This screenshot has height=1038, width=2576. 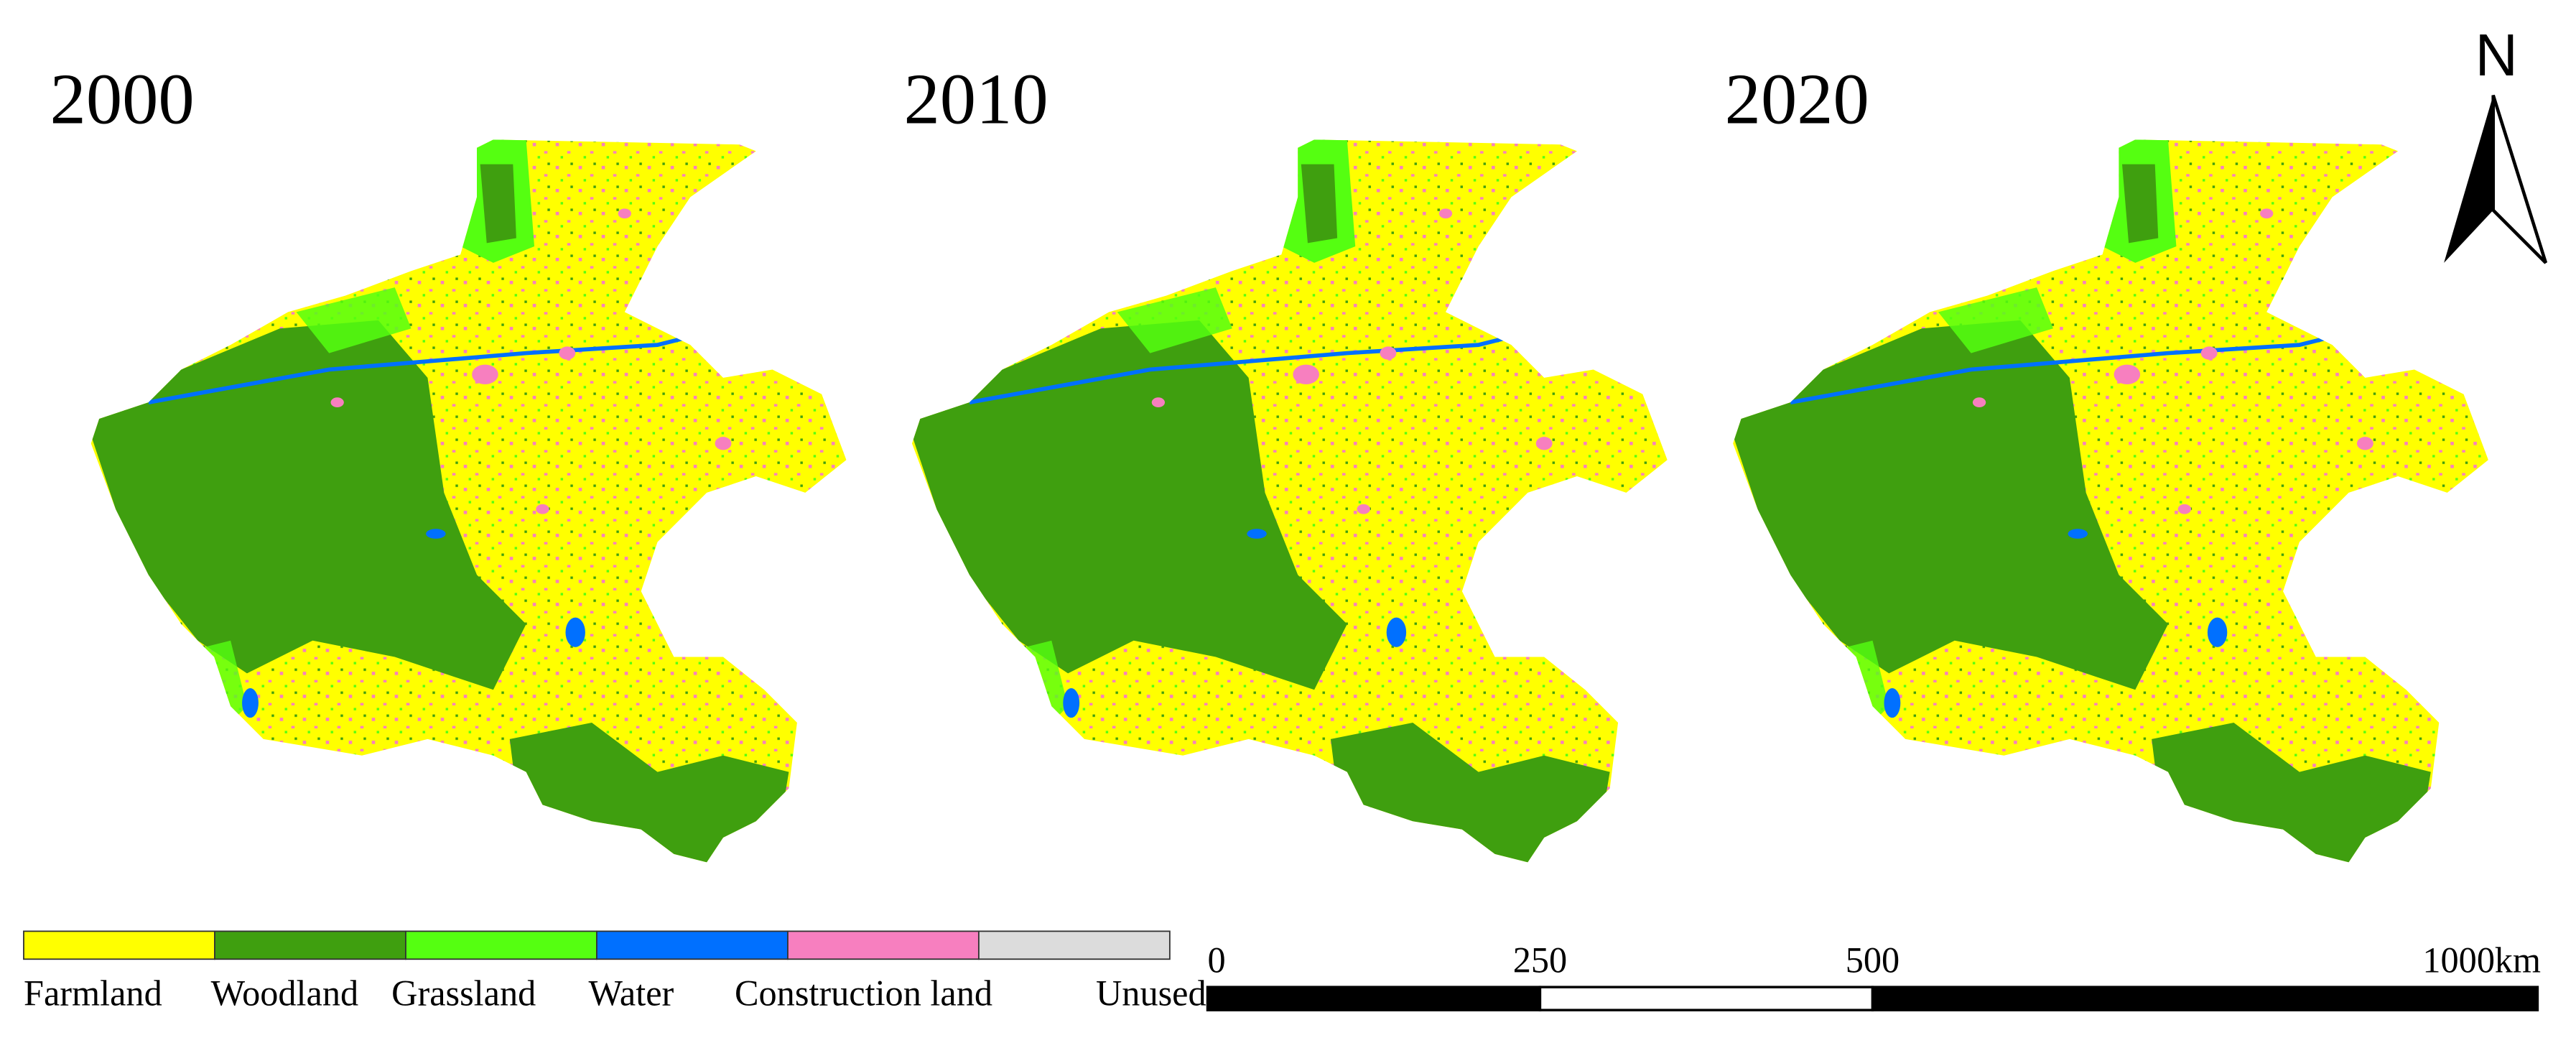 I want to click on scale-label: 1000, so click(x=2458, y=960).